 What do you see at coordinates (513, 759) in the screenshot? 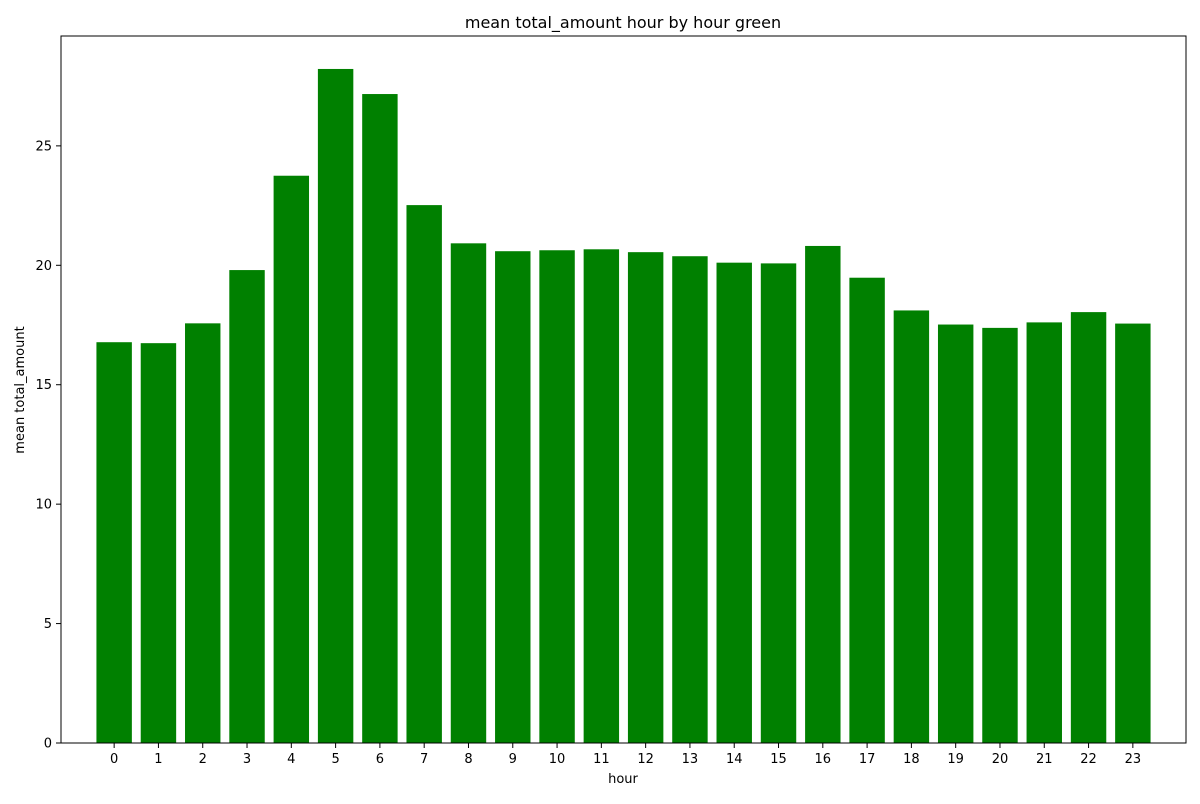
I see `x-tick-label-9: 9` at bounding box center [513, 759].